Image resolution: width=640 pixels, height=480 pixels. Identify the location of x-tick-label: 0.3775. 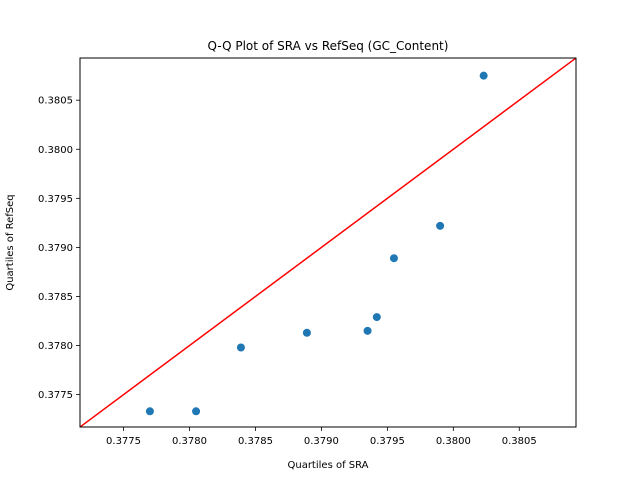
(123, 441).